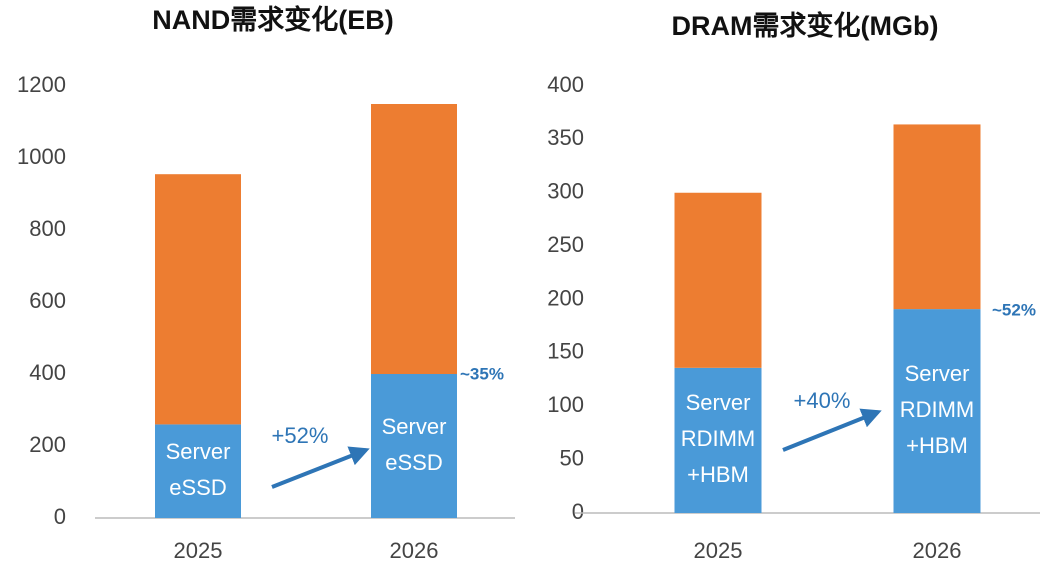 Image resolution: width=1049 pixels, height=570 pixels. I want to click on annotation: ~35%, so click(482, 373).